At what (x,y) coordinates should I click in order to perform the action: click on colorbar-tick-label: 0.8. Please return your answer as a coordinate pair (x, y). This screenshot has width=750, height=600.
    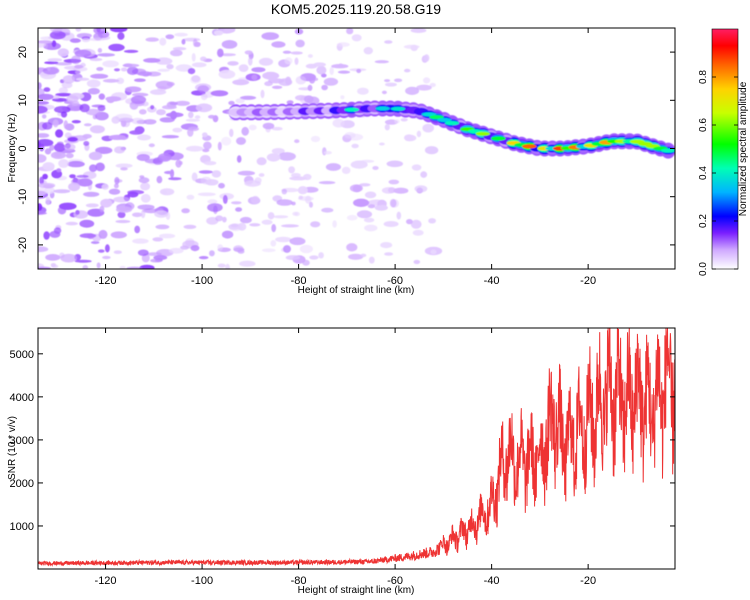
    Looking at the image, I should click on (703, 77).